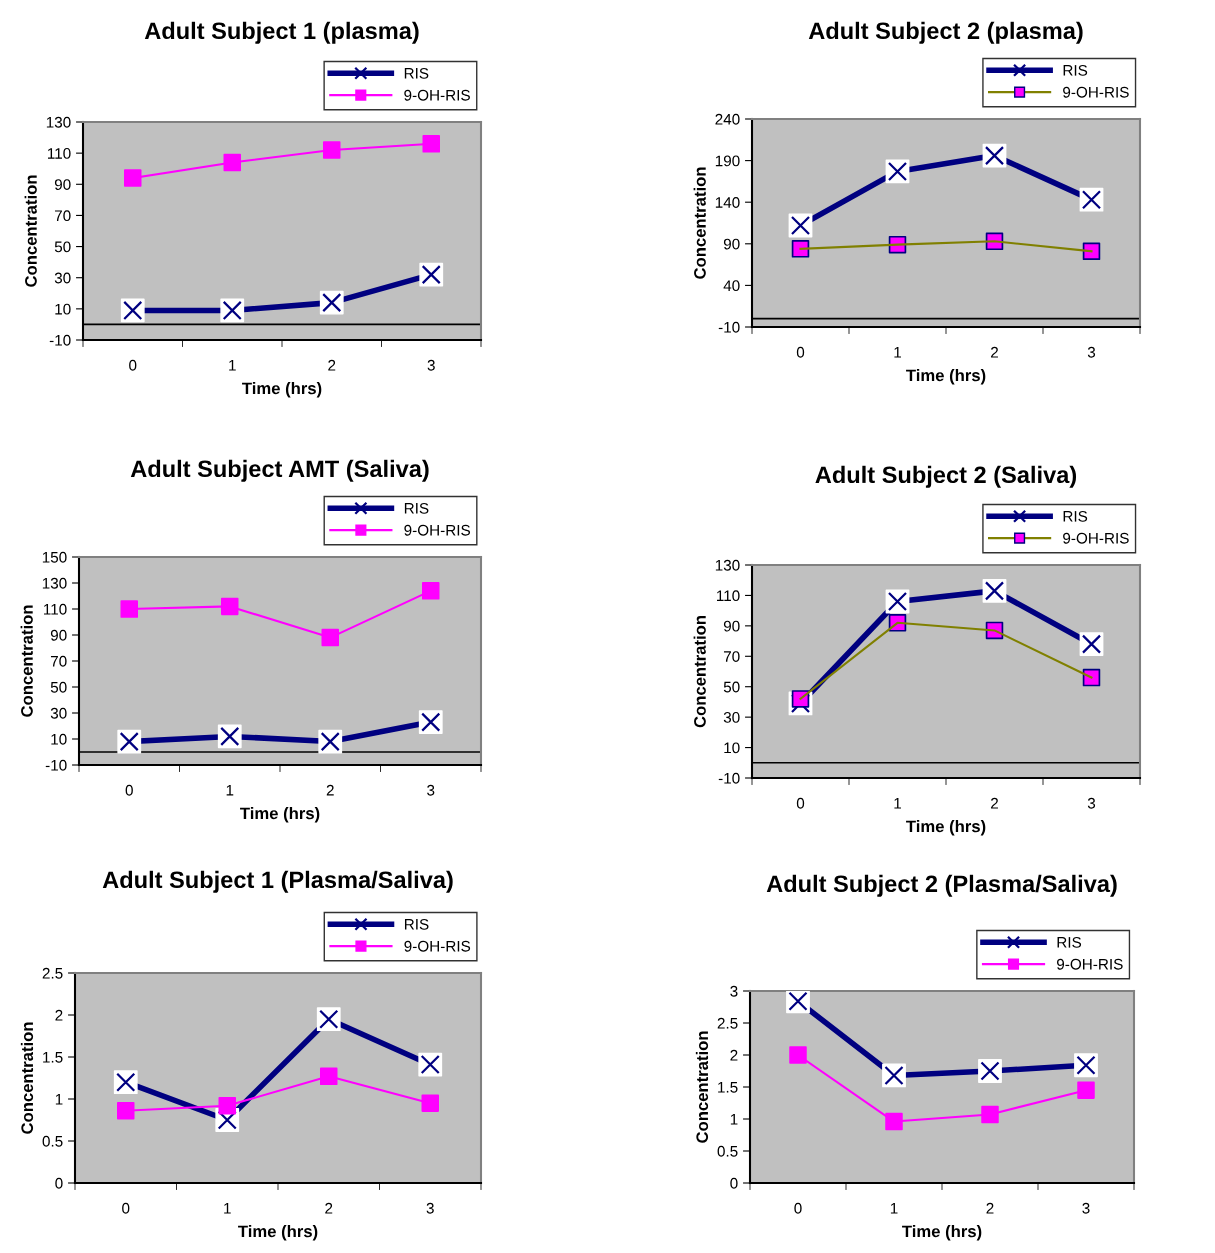 The width and height of the screenshot is (1215, 1253). What do you see at coordinates (941, 885) in the screenshot?
I see `chart-title: Adult Subject 2 (Plasma/Saliva)` at bounding box center [941, 885].